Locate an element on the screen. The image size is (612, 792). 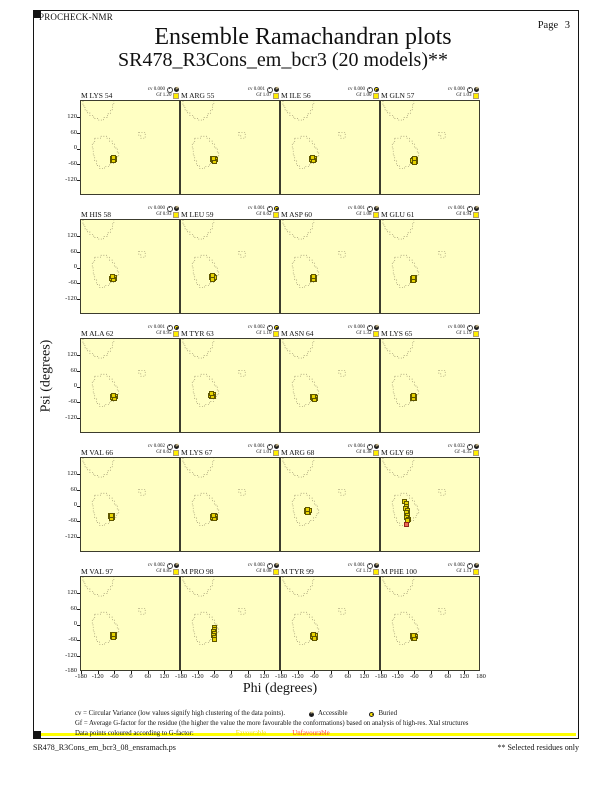
plot-header: M PRO 98 cv 0.003Gf 0.08 is located at coordinates (230, 567).